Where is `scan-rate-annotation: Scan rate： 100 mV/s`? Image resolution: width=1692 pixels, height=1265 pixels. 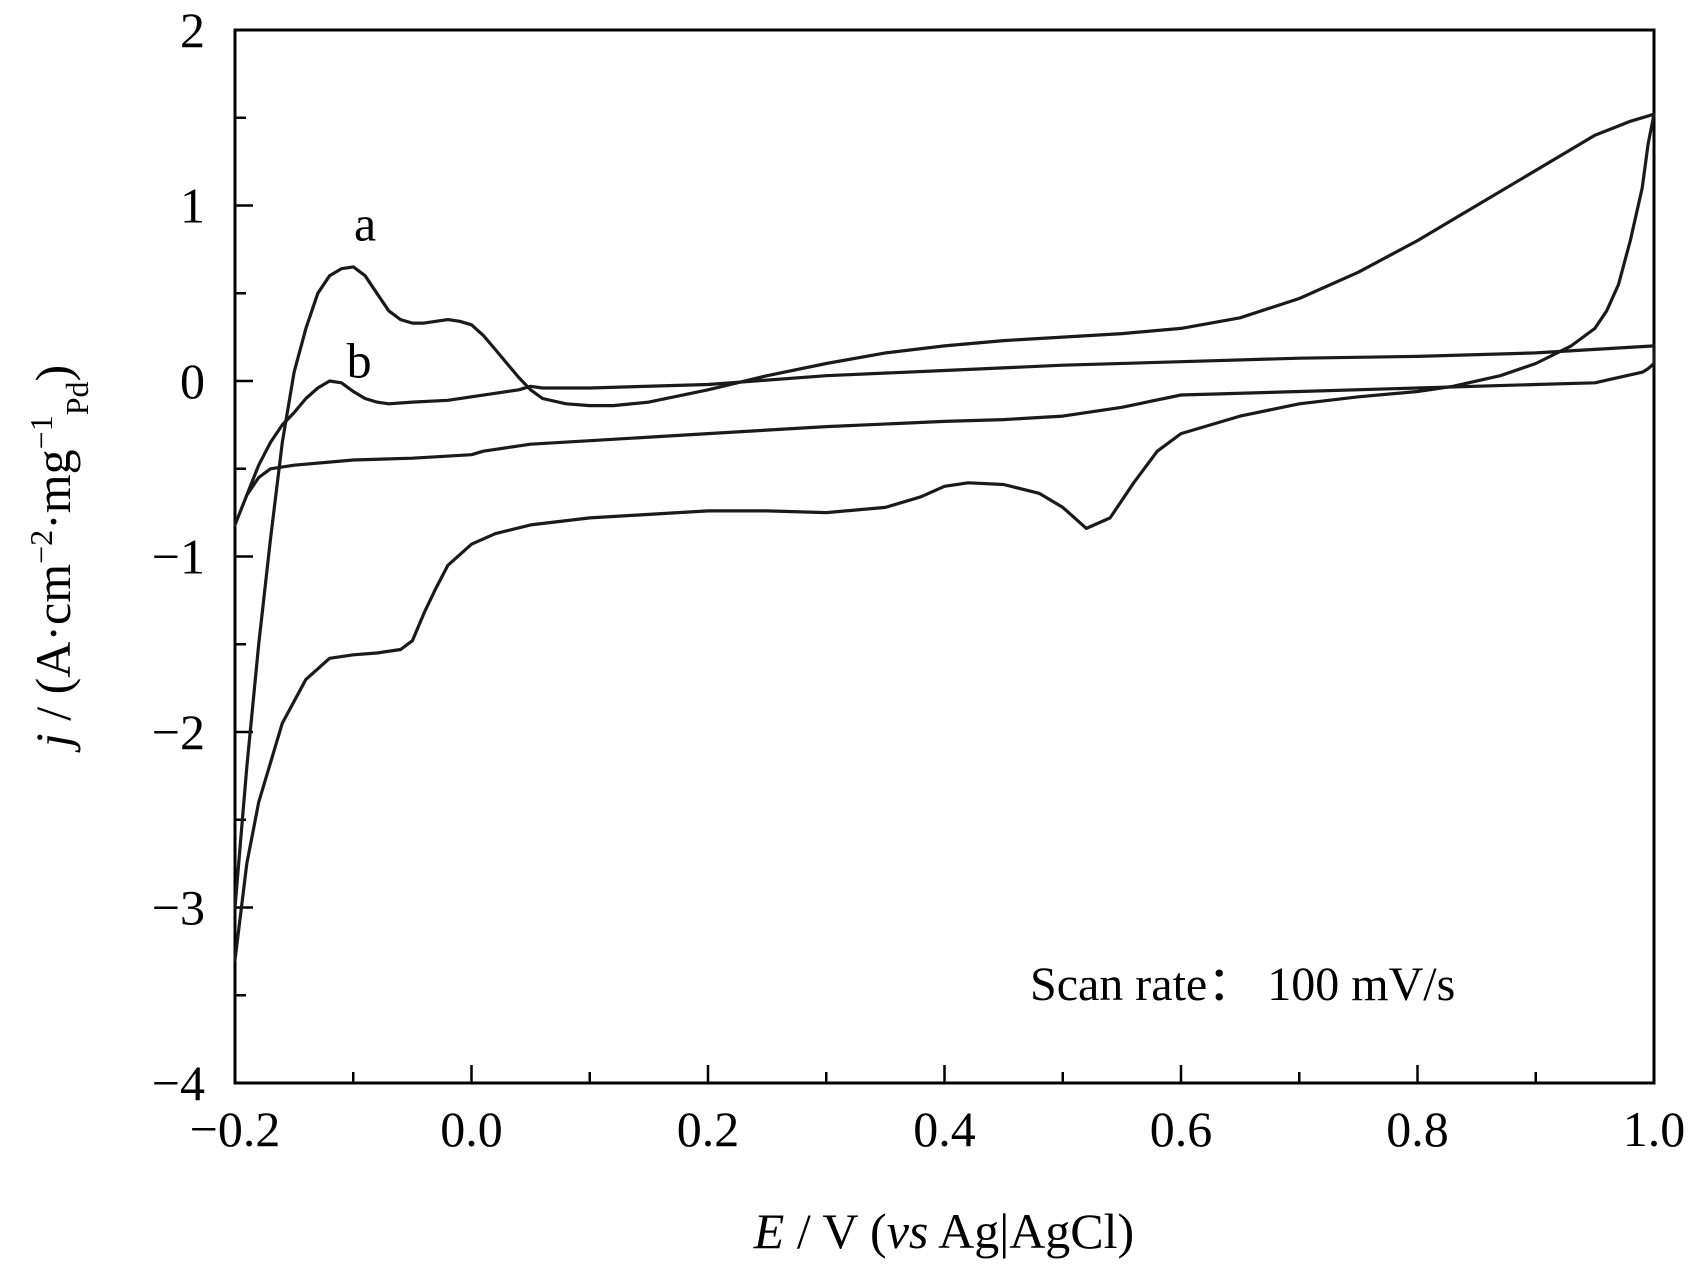
scan-rate-annotation: Scan rate： 100 mV/s is located at coordinates (1242, 984).